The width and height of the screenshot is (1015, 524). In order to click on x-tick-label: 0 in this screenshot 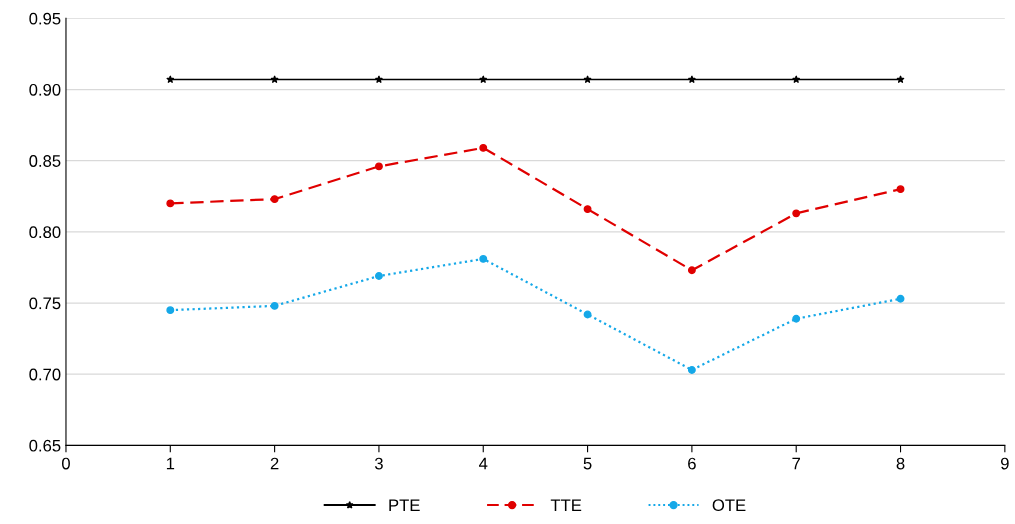, I will do `click(65, 463)`.